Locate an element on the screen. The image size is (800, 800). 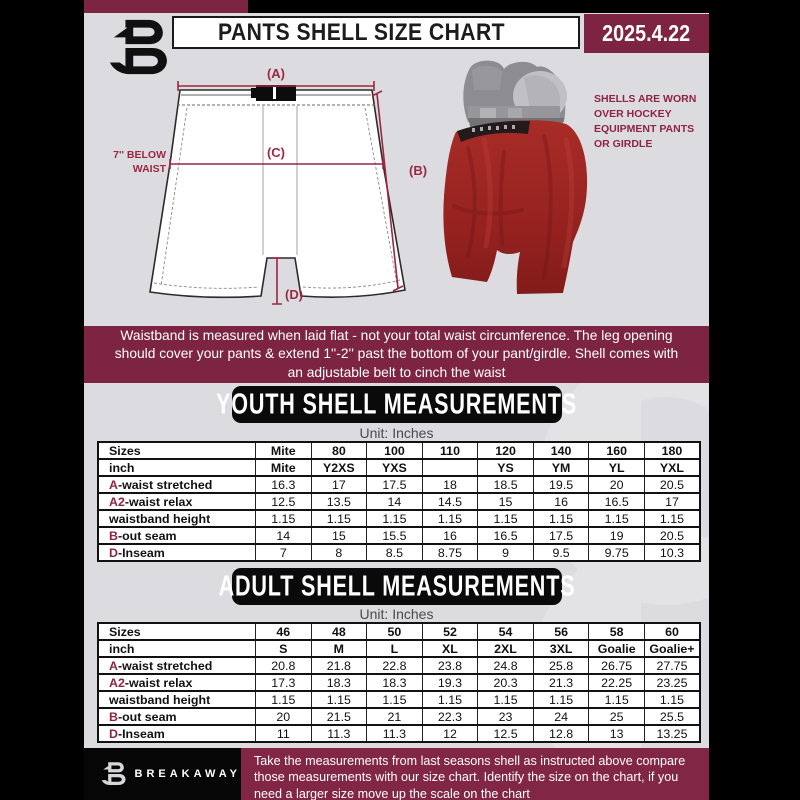
table-cell: 140 is located at coordinates (561, 450).